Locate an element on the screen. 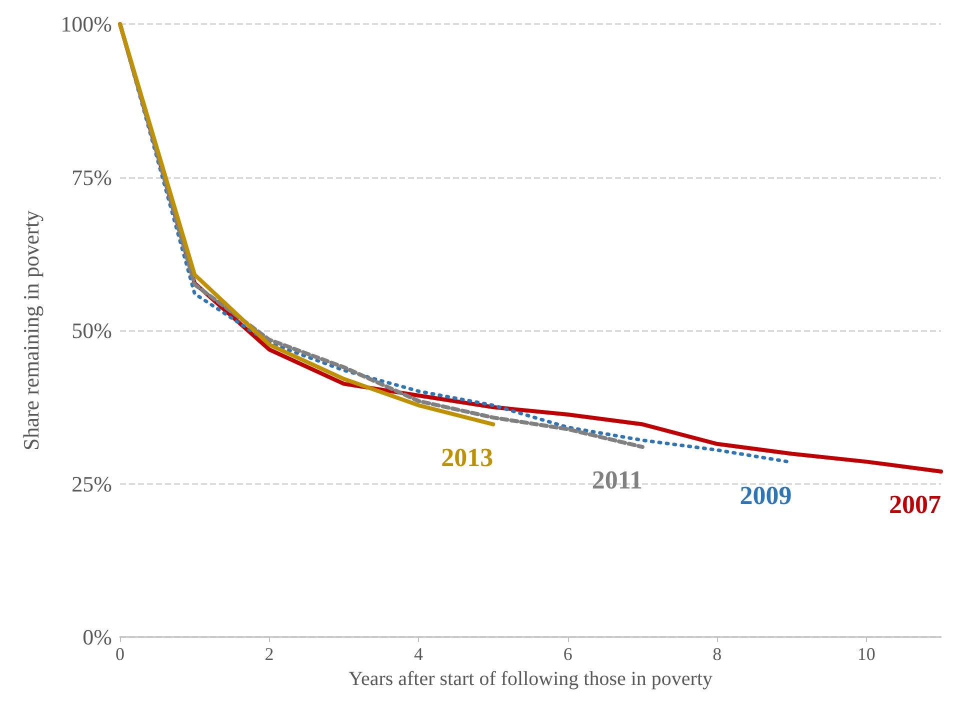 The image size is (955, 721). x-tick-label: 0 is located at coordinates (120, 654).